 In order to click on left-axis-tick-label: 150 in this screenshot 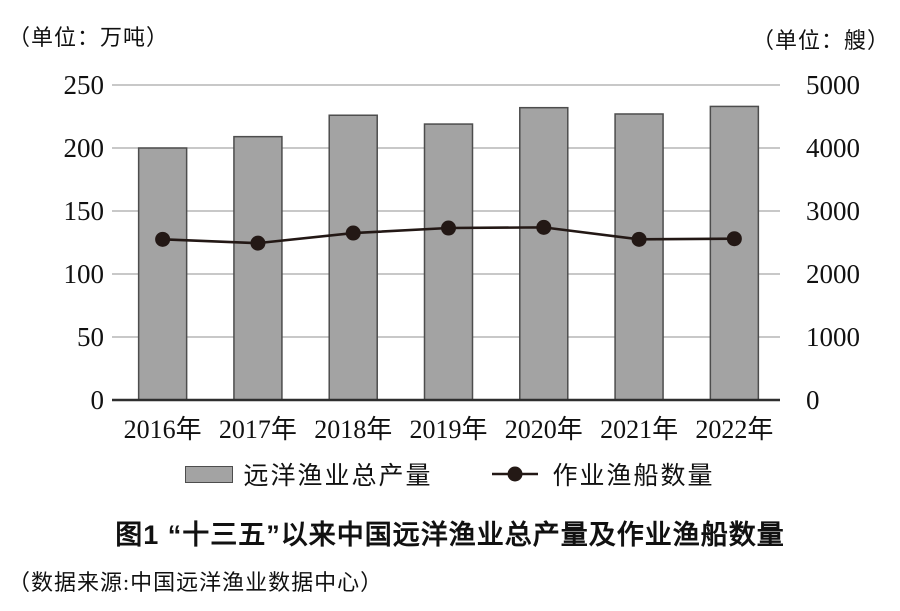, I will do `click(84, 211)`.